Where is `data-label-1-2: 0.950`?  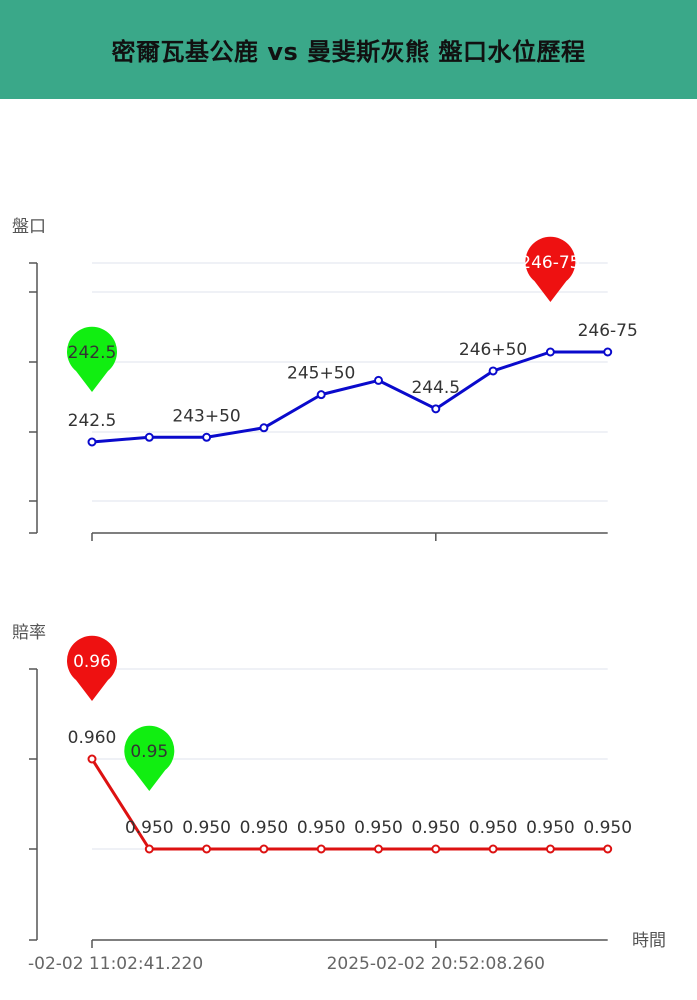
data-label-1-2: 0.950 is located at coordinates (206, 828).